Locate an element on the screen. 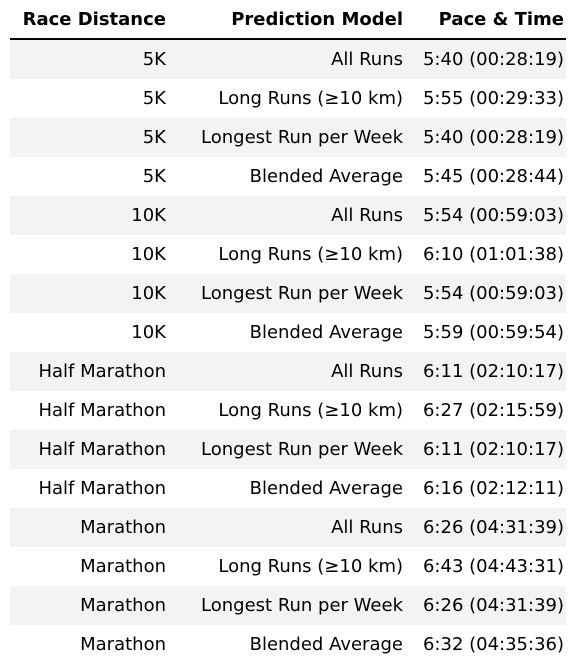 This screenshot has height=664, width=575. table-row: Marathon All Runs 6:26 (04:31:39) is located at coordinates (288, 527).